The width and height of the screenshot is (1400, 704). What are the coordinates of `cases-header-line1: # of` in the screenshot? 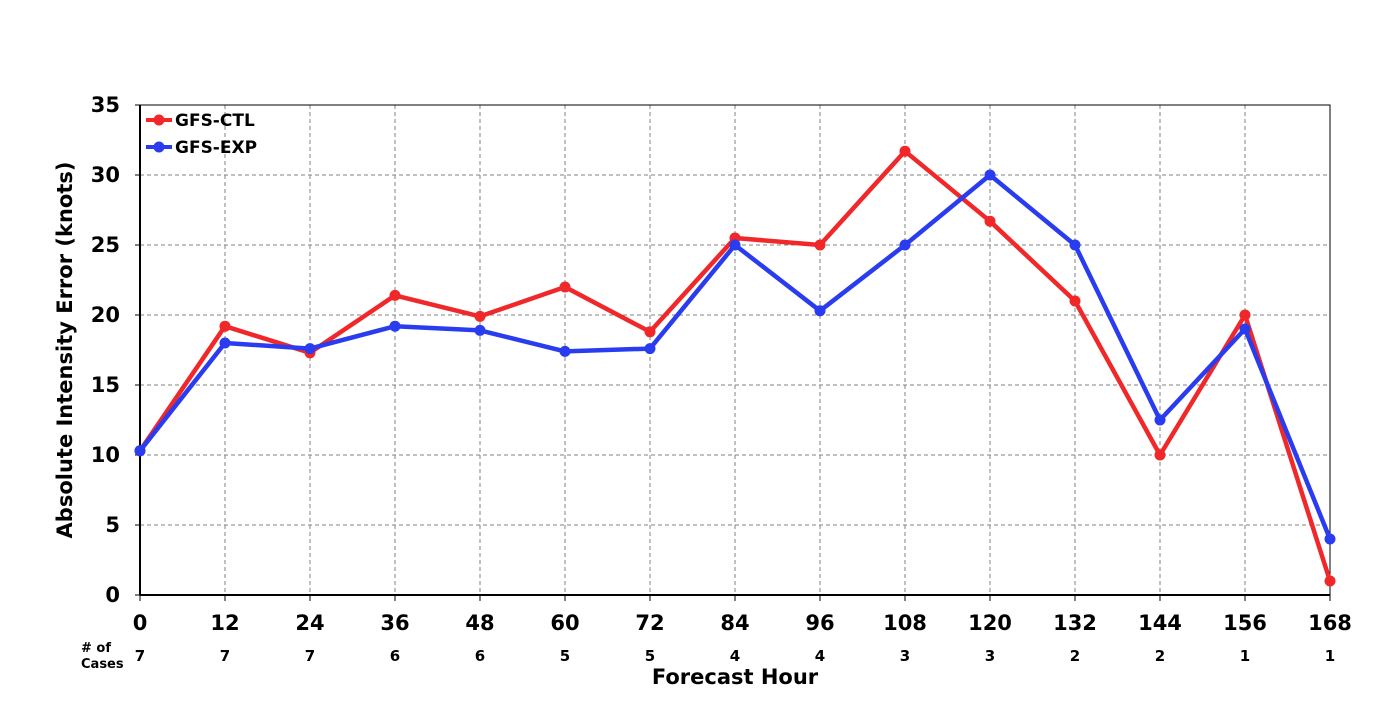 It's located at (96, 648).